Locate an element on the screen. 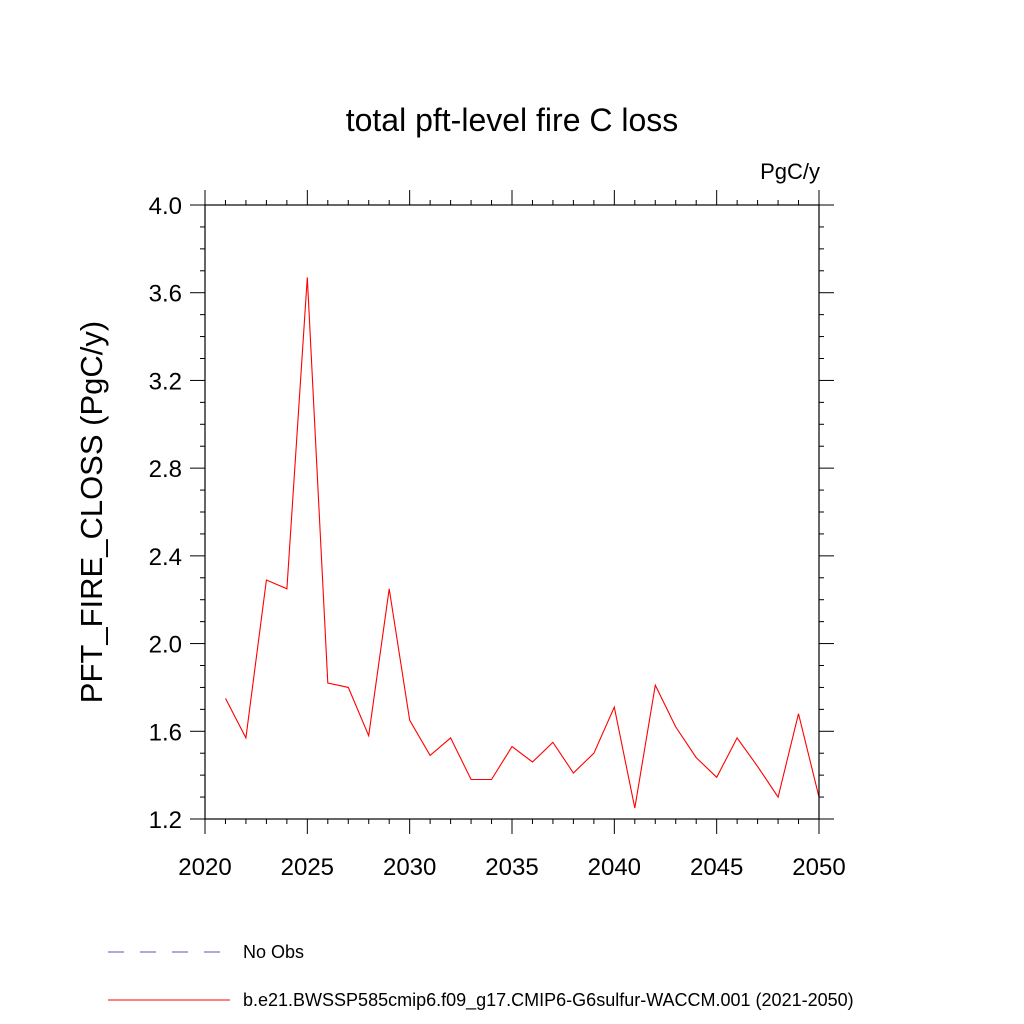 This screenshot has height=1024, width=1024. legend-label: No Obs is located at coordinates (273, 952).